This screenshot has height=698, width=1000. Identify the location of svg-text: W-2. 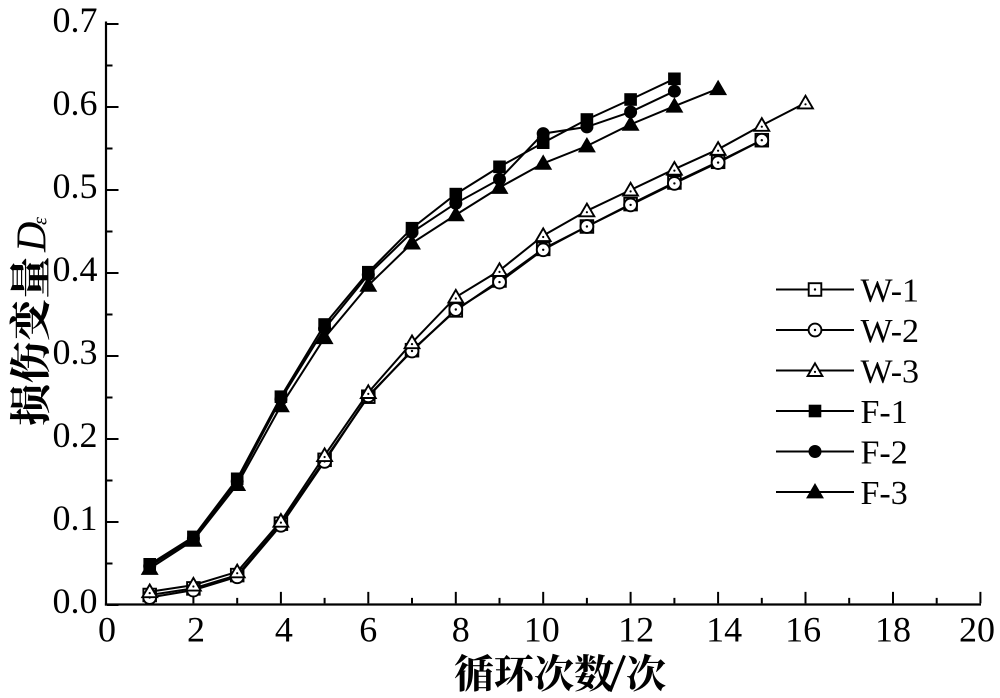
(890, 331).